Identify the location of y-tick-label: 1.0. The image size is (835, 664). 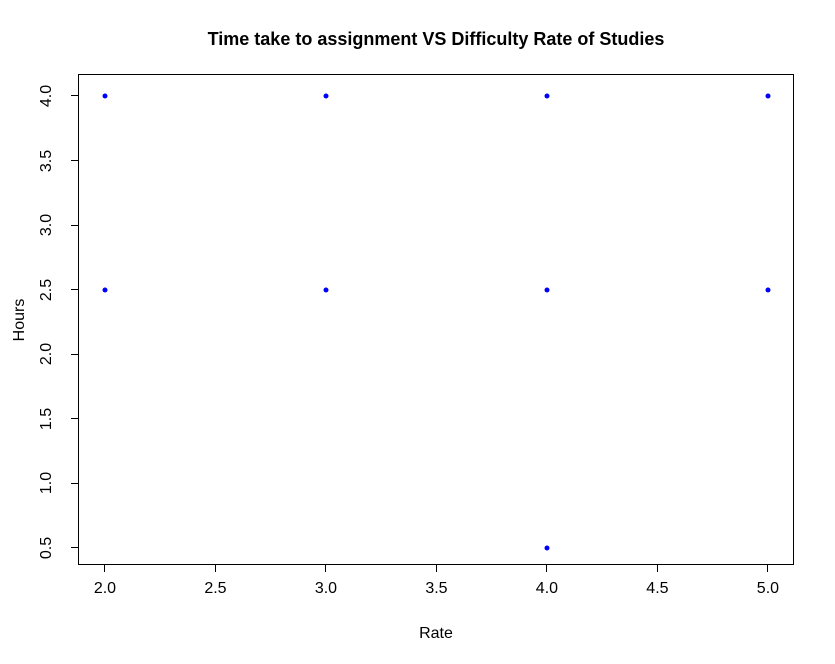
(46, 483).